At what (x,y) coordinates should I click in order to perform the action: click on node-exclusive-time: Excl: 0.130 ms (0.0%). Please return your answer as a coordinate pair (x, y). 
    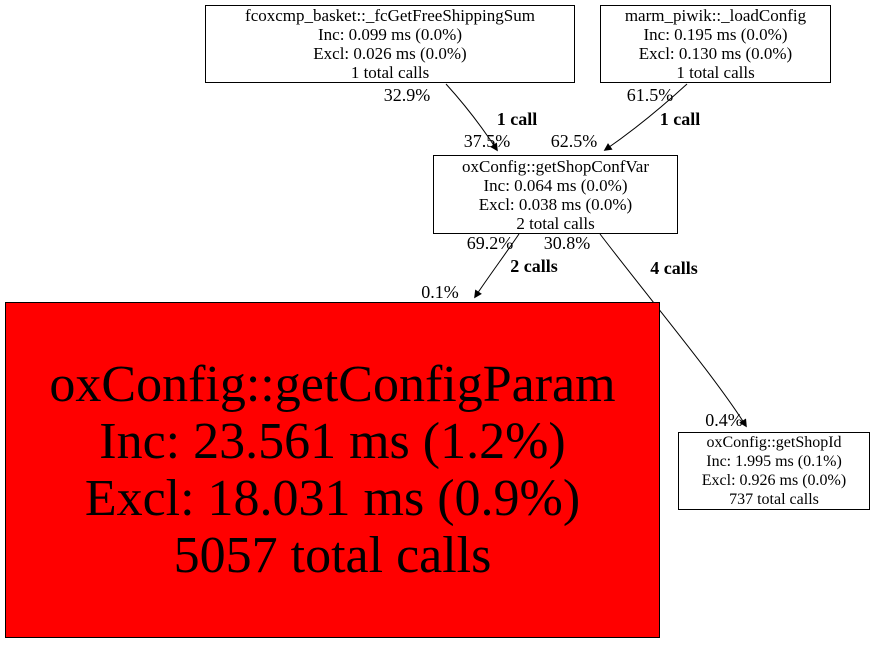
    Looking at the image, I should click on (715, 53).